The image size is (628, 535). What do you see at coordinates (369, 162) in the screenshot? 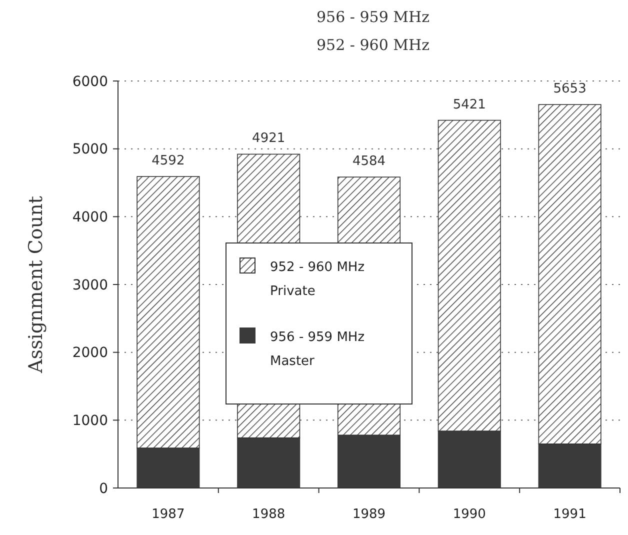
I see `total-label: 4584` at bounding box center [369, 162].